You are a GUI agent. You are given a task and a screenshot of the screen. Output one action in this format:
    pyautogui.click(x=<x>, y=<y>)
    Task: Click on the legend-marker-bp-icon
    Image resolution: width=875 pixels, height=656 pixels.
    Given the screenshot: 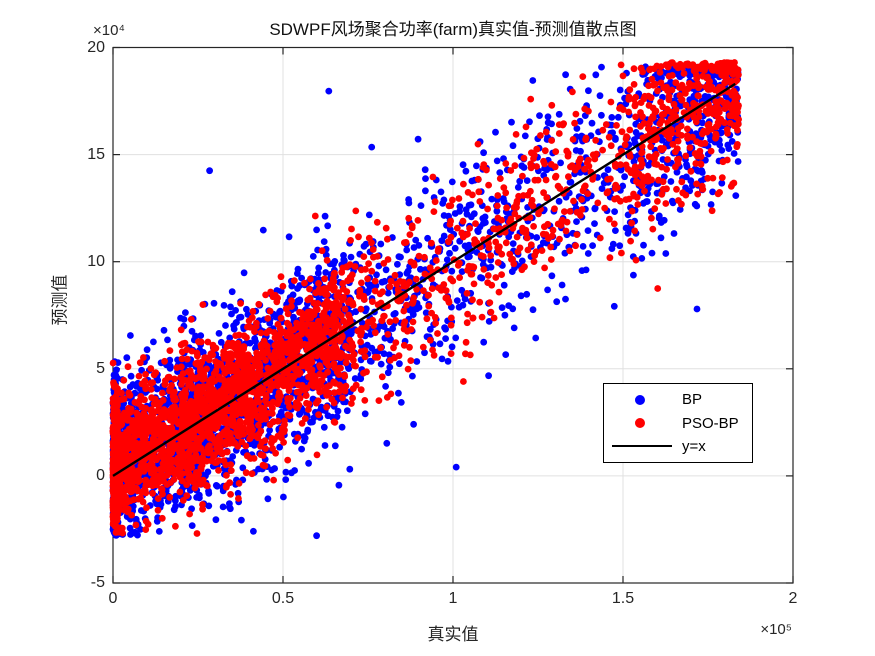 What is the action you would take?
    pyautogui.click(x=640, y=399)
    